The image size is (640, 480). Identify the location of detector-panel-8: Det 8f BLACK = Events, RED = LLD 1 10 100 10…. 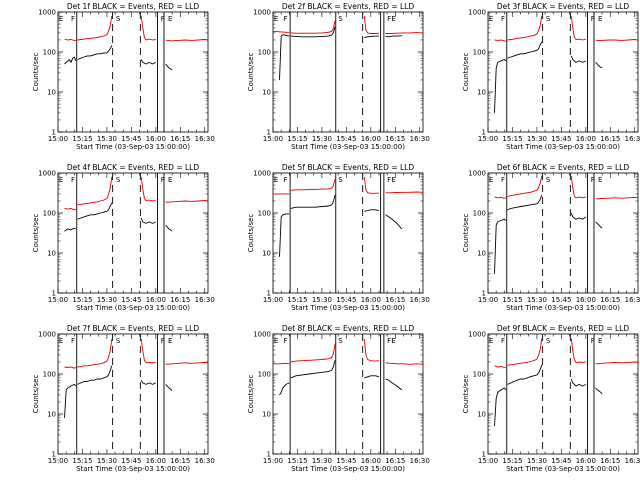
(338, 398).